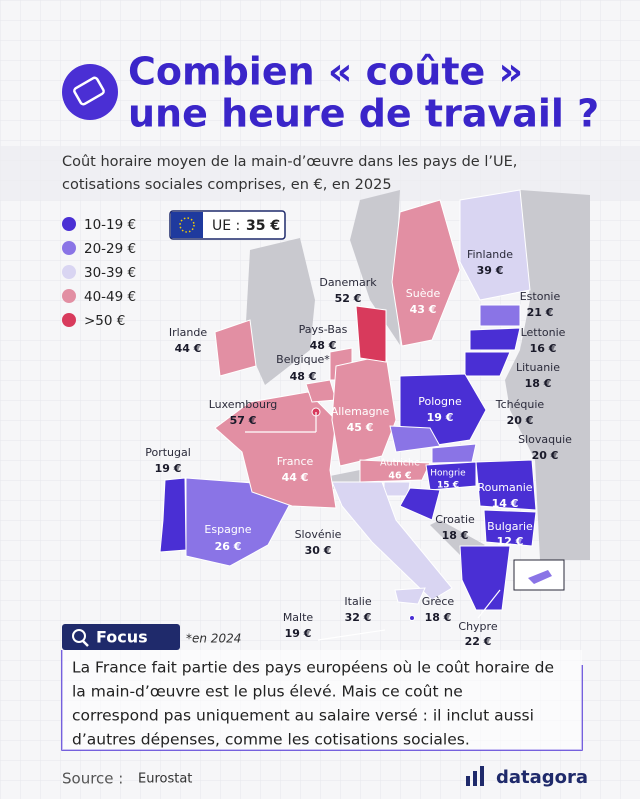  I want to click on country-cost: 45 €, so click(360, 427).